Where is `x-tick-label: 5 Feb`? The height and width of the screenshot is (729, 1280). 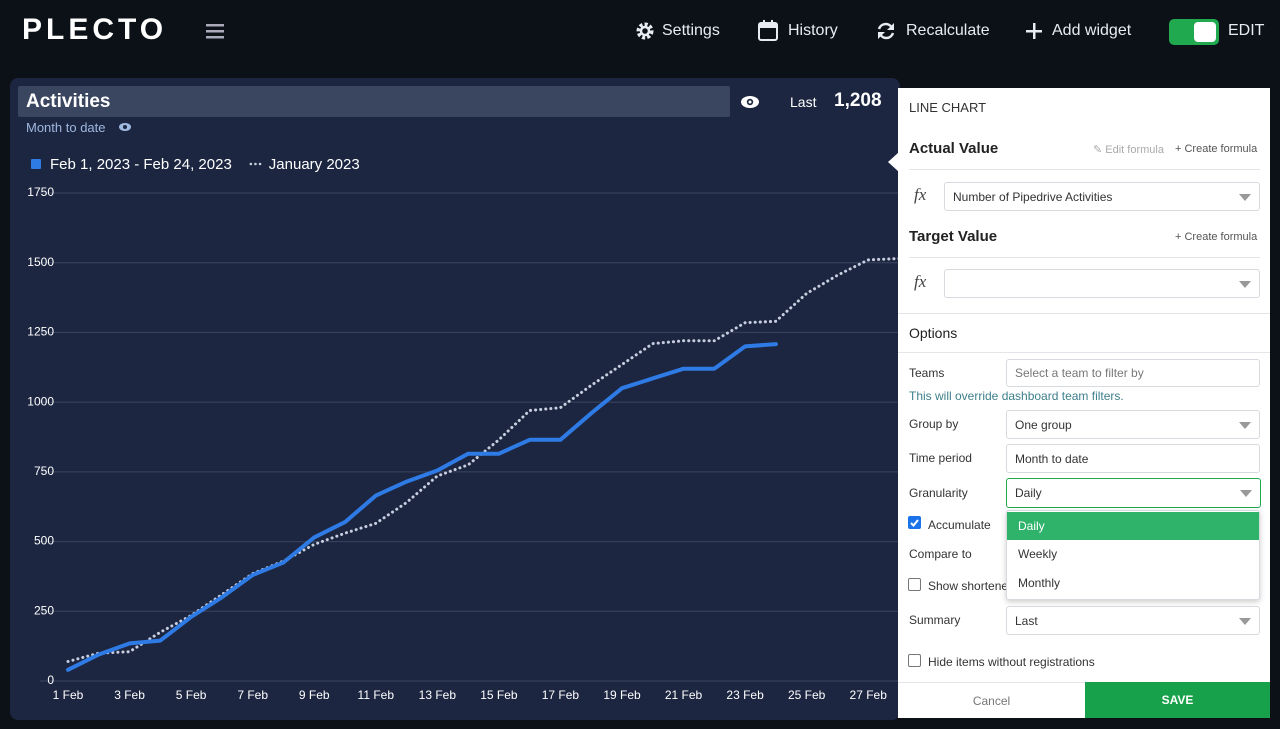
x-tick-label: 5 Feb is located at coordinates (191, 695).